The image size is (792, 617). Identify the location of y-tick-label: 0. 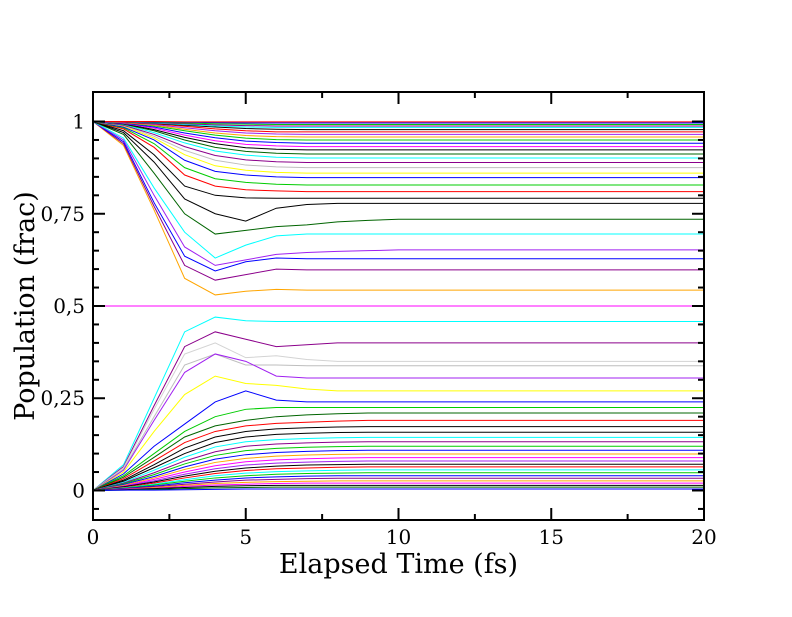
(78, 490).